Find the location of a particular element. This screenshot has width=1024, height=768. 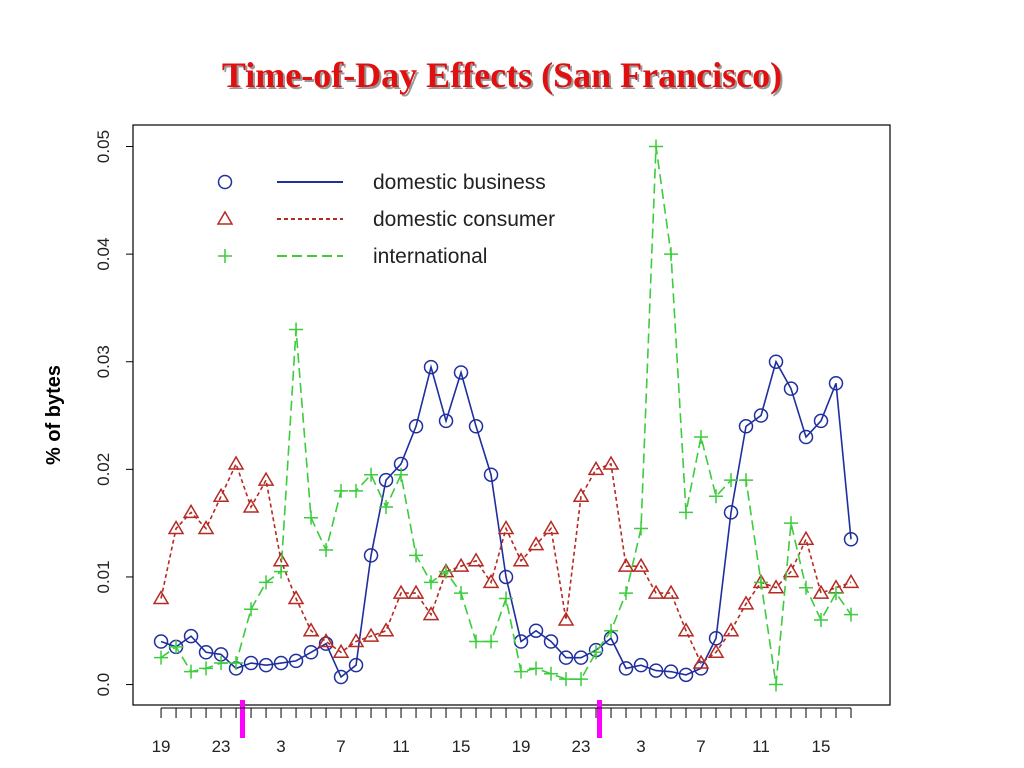

chart-title: Time-of-Day Effects (San Francisco) is located at coordinates (502, 75).